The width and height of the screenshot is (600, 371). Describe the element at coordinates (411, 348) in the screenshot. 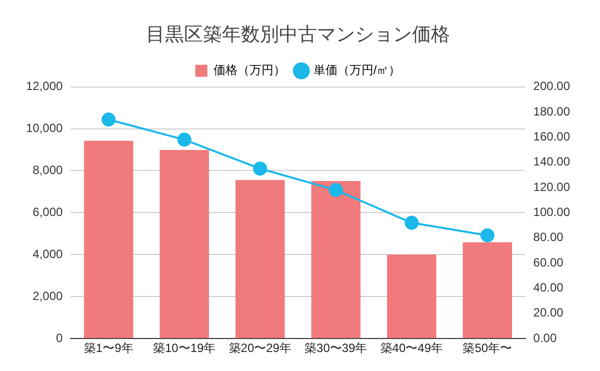

I see `x-tick-label: 築40〜49年` at that location.